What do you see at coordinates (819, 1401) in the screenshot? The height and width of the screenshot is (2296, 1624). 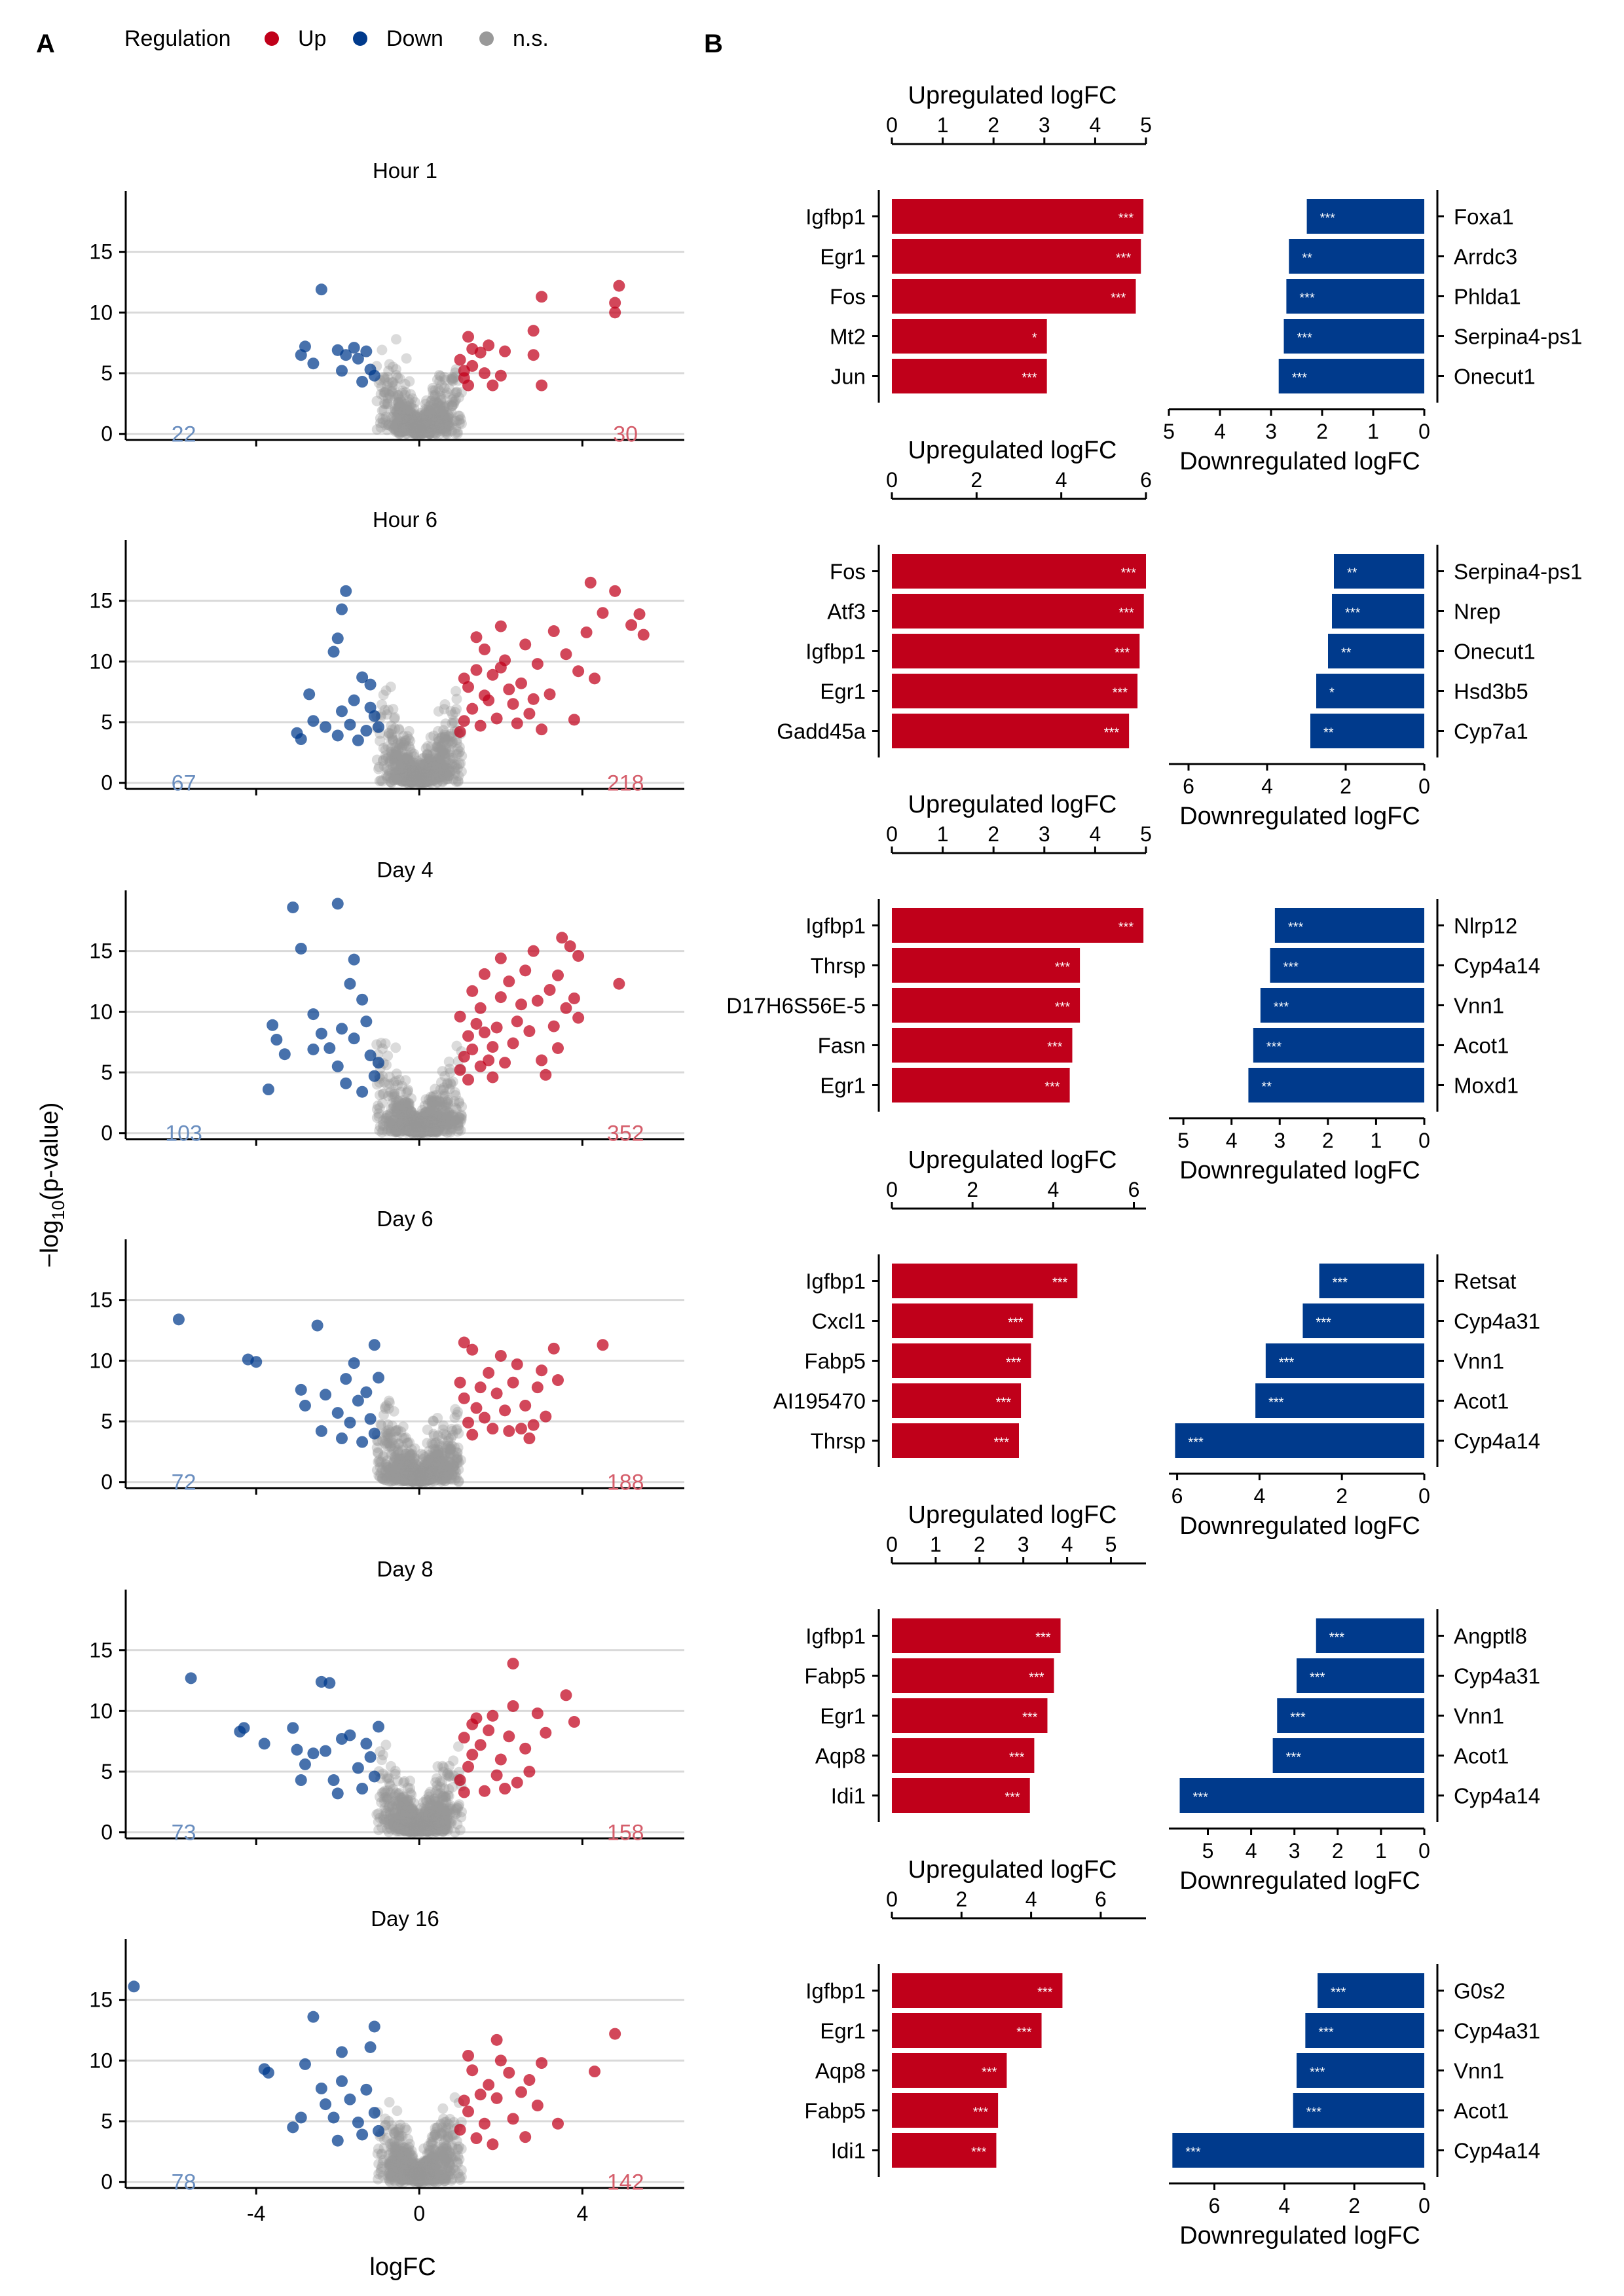 I see `up-gene-label: AI195470` at bounding box center [819, 1401].